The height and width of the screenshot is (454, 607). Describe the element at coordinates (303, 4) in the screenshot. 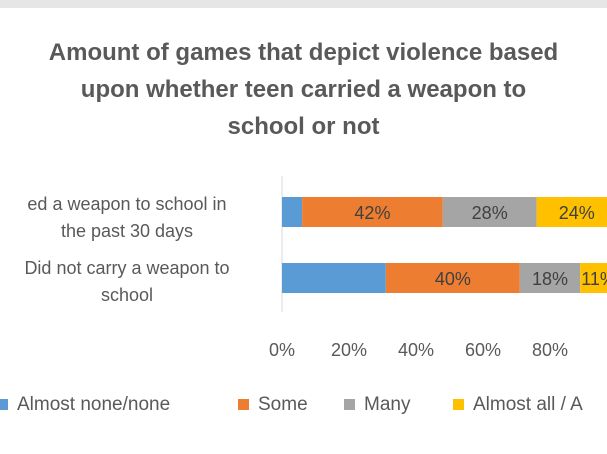

I see `top-border` at that location.